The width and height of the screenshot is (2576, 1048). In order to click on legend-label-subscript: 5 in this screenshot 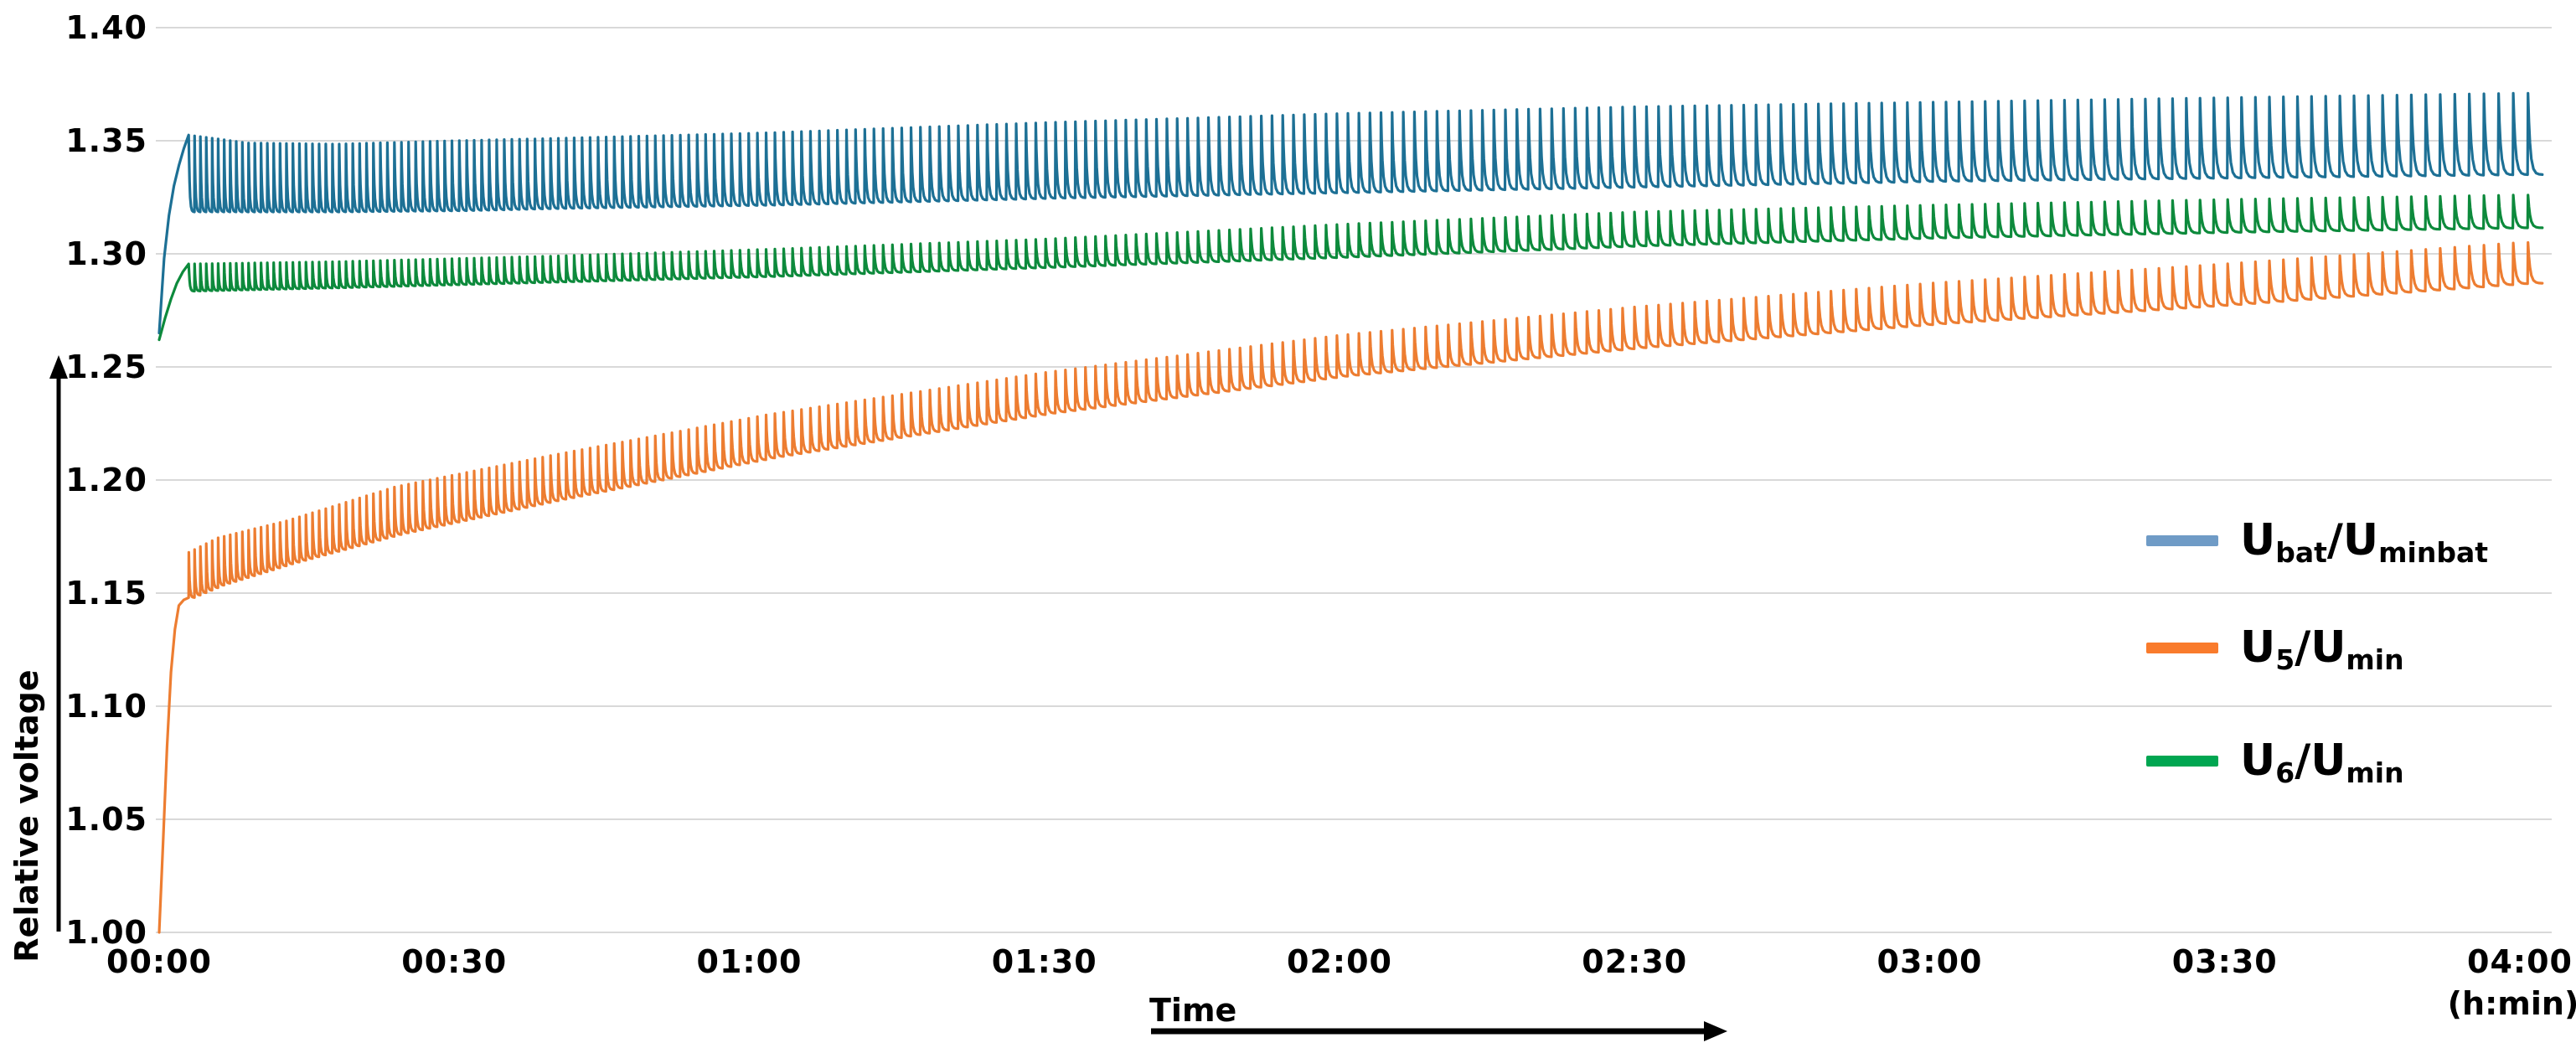, I will do `click(2285, 659)`.